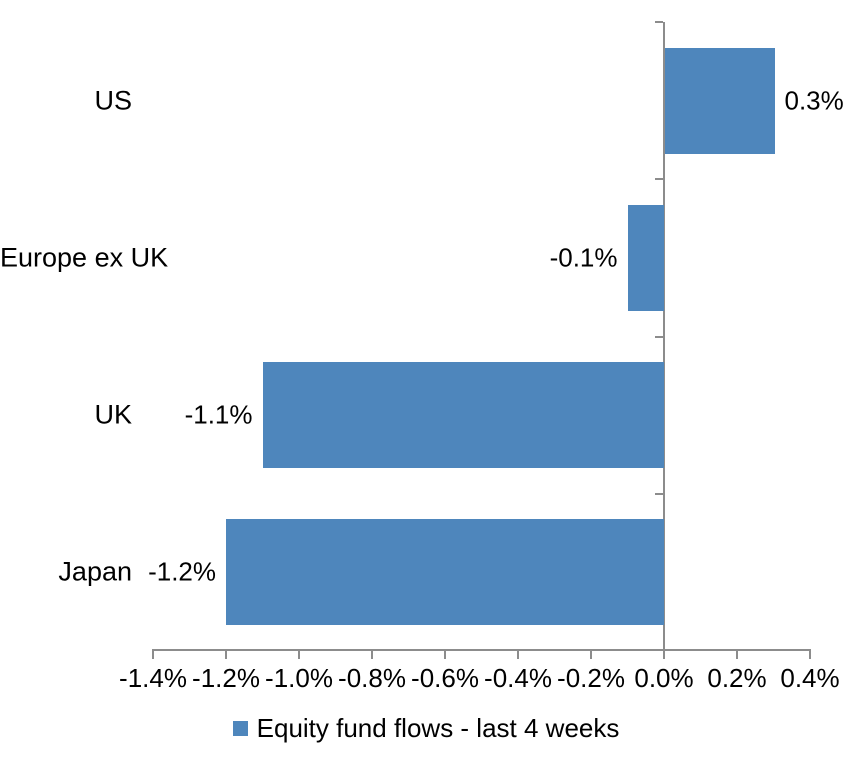 The width and height of the screenshot is (852, 757). What do you see at coordinates (113, 100) in the screenshot?
I see `category-label-us: US` at bounding box center [113, 100].